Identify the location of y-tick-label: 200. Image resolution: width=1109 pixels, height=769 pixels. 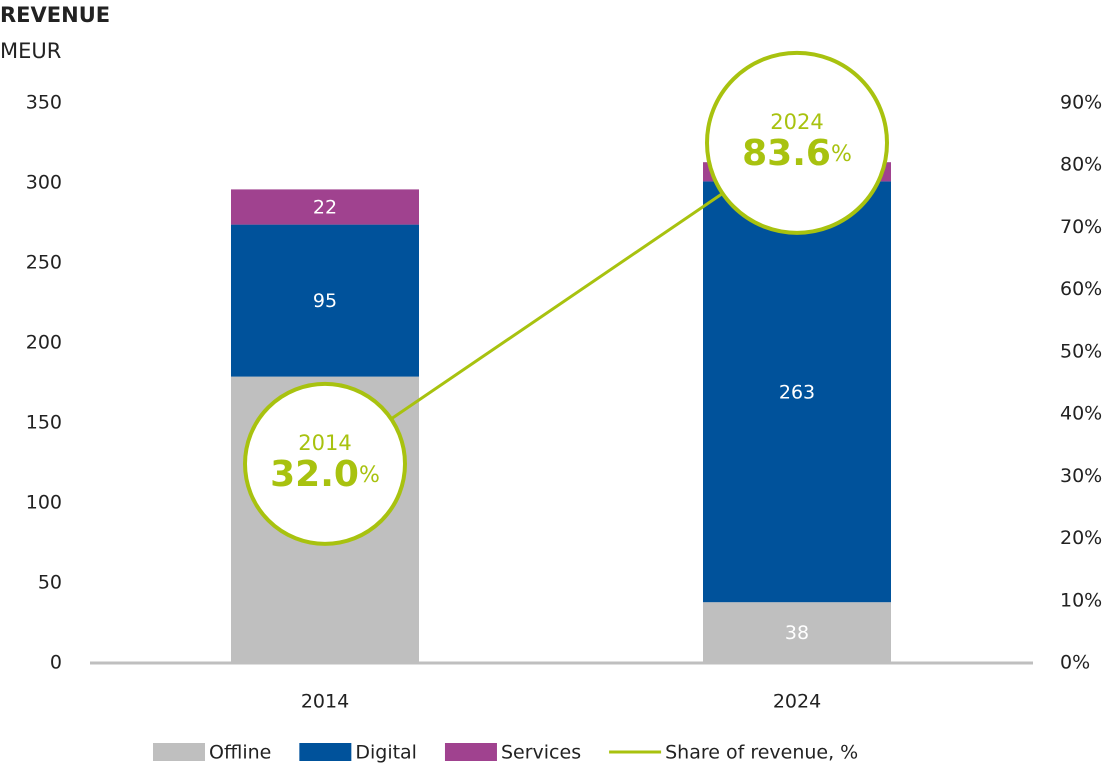
(44, 343).